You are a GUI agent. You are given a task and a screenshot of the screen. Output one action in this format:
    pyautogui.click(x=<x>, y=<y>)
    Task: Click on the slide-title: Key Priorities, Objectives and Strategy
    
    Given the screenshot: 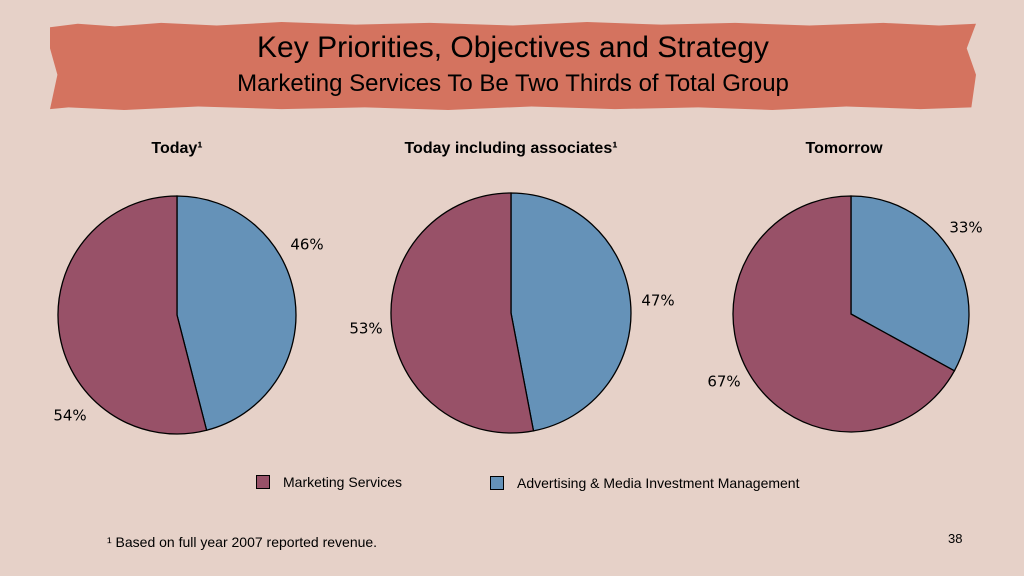 What is the action you would take?
    pyautogui.click(x=513, y=47)
    